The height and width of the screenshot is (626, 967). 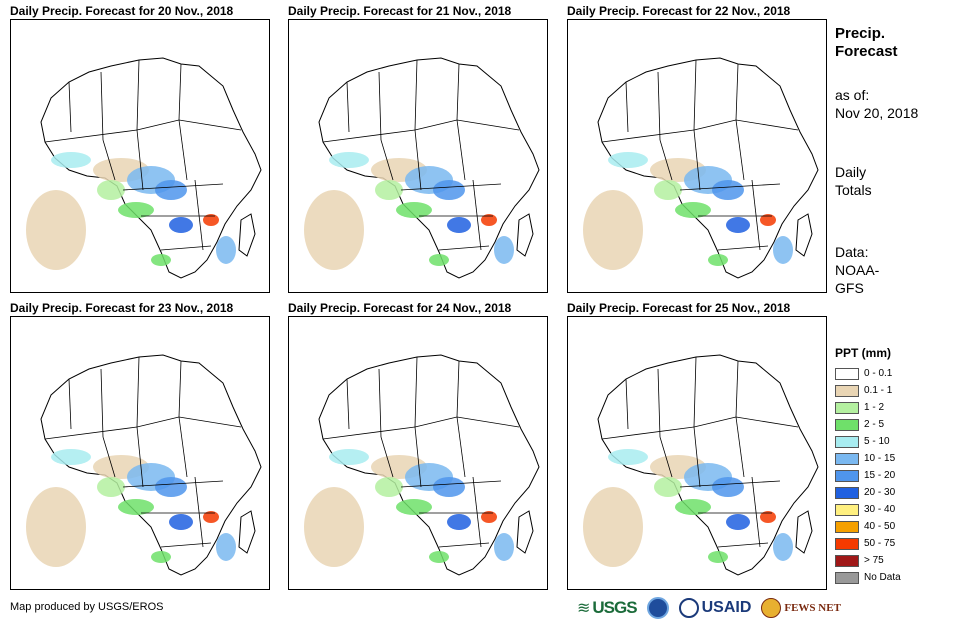 What do you see at coordinates (880, 475) in the screenshot?
I see `legend-label: 15 - 20` at bounding box center [880, 475].